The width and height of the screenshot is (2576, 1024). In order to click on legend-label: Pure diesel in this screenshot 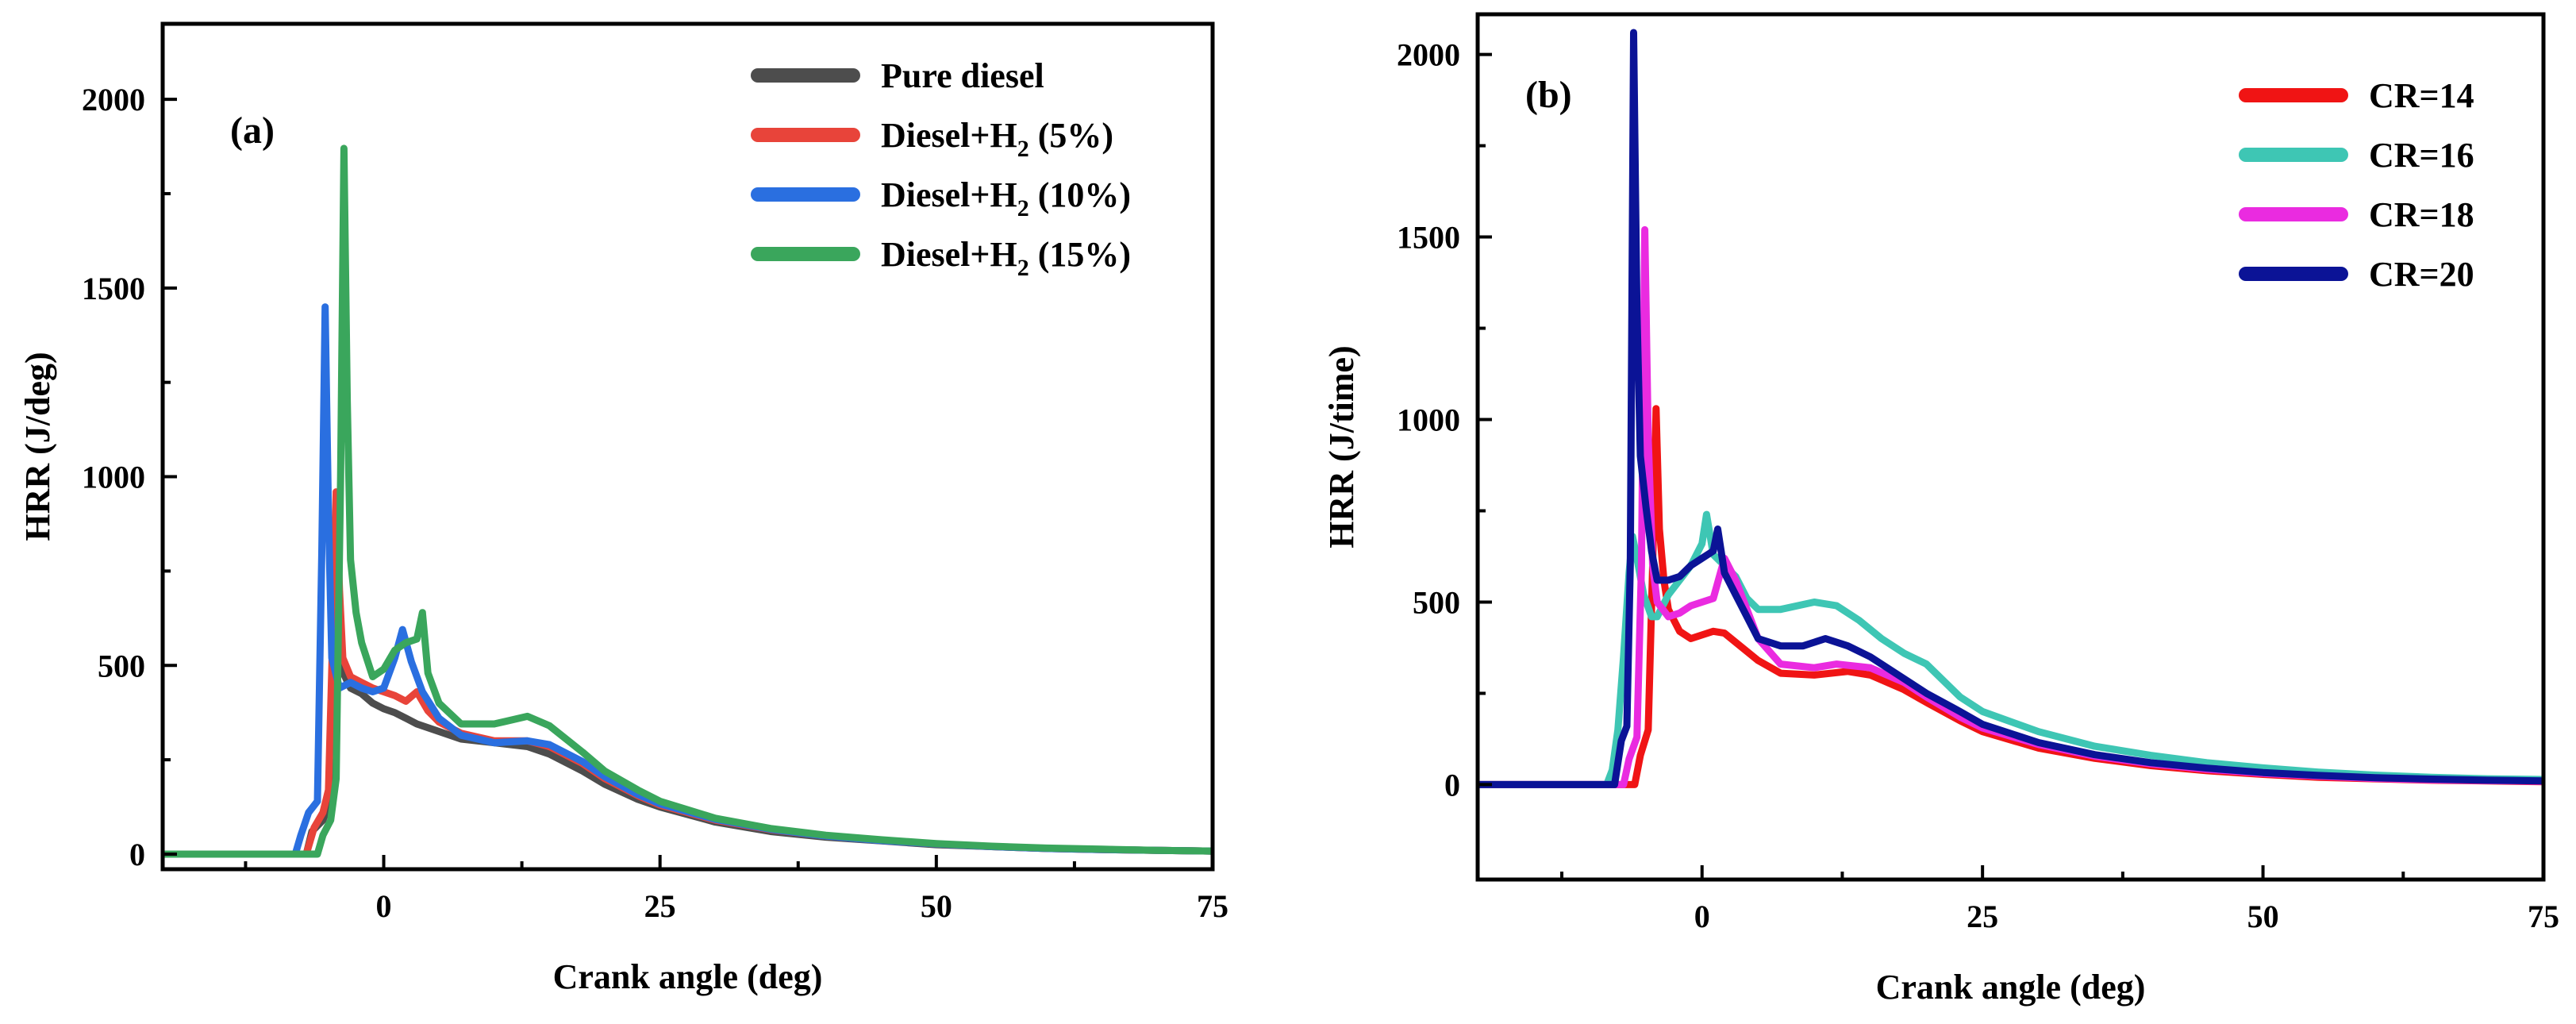, I will do `click(962, 75)`.